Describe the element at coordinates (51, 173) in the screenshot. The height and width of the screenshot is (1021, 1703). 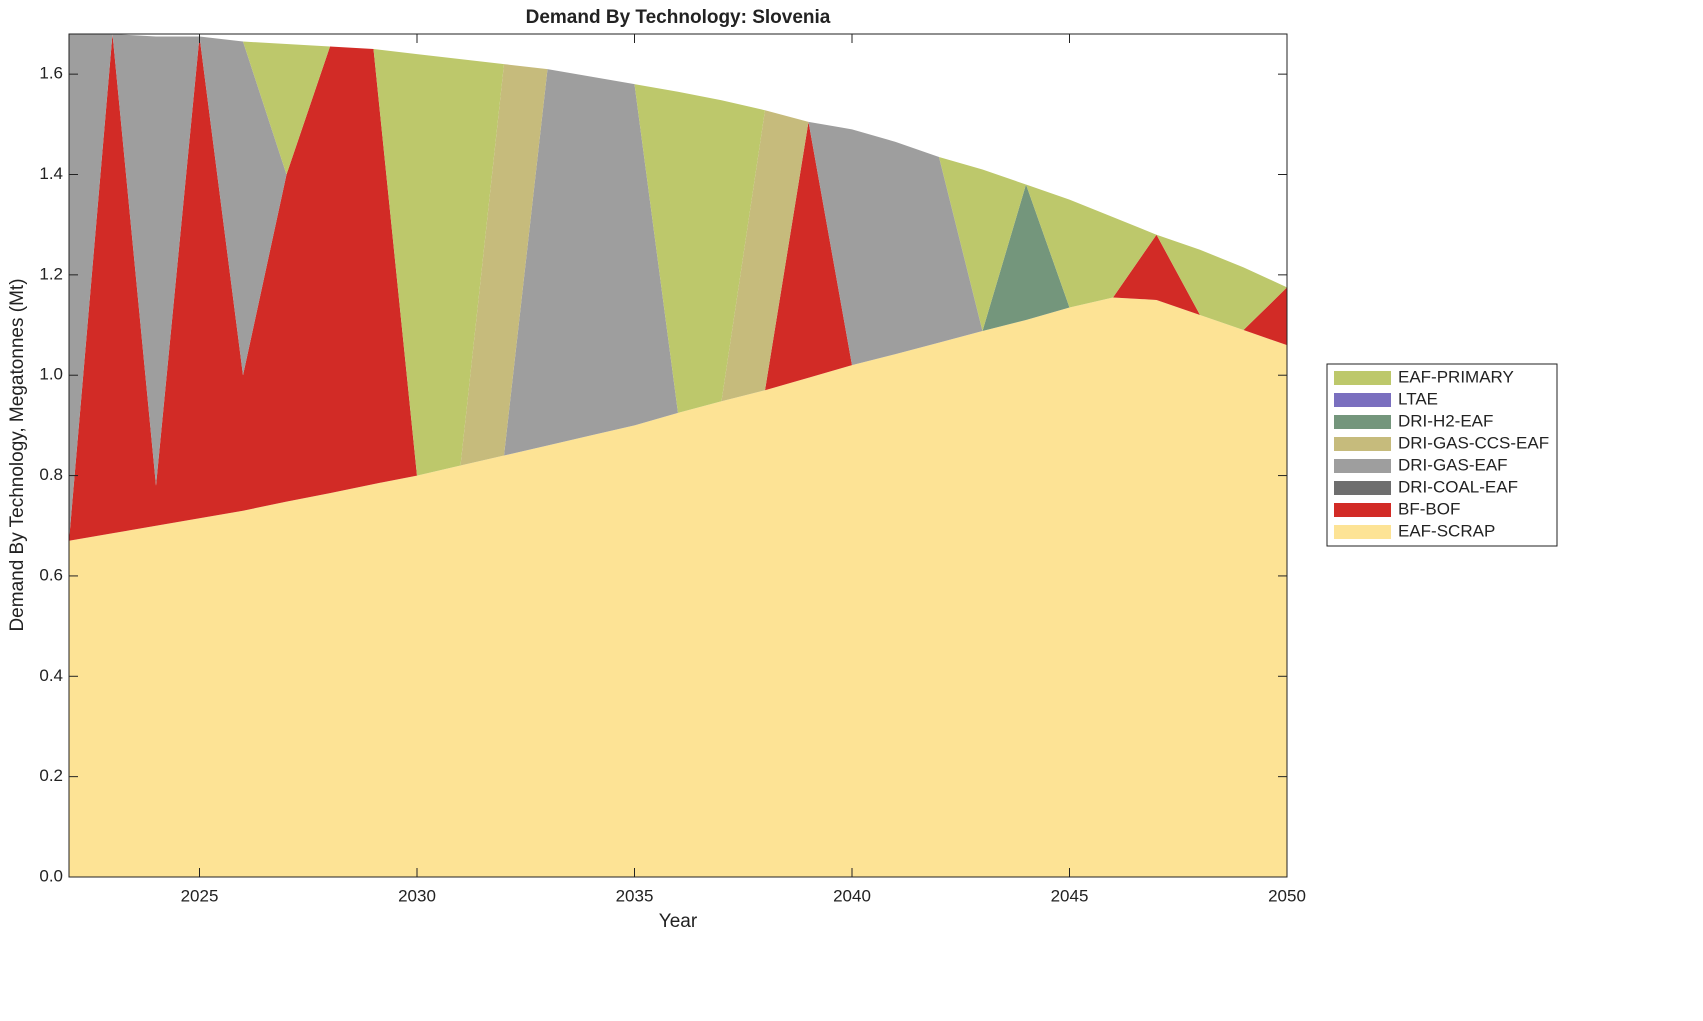
I see `y-tick-label: 1.4` at that location.